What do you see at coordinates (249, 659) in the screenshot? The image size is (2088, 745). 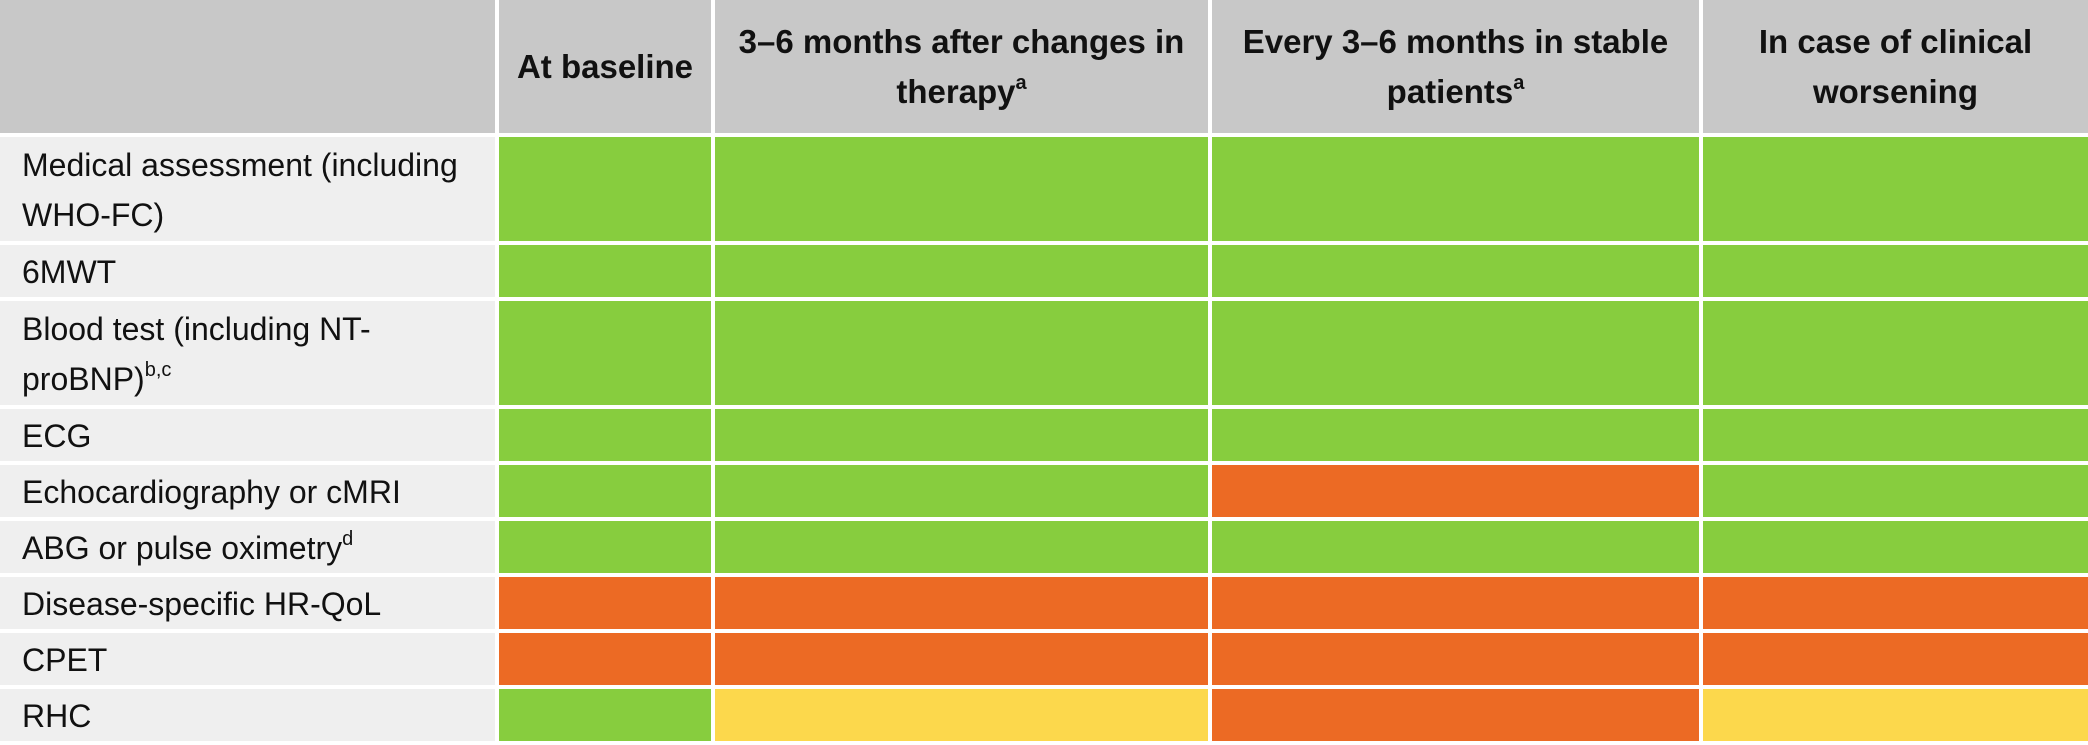 I see `row-label: CPET` at bounding box center [249, 659].